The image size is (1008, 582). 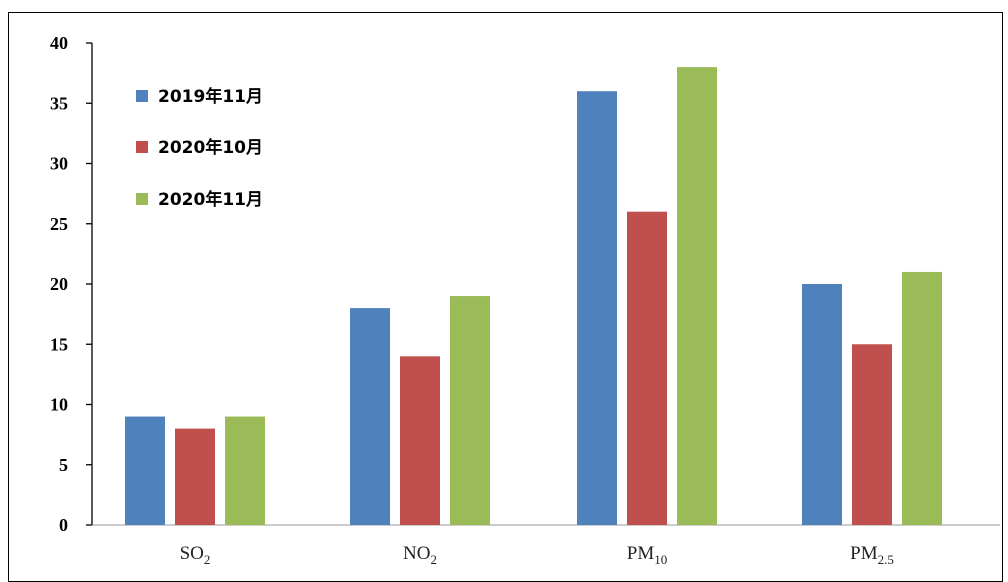 What do you see at coordinates (63, 525) in the screenshot?
I see `y-tick-label: 0` at bounding box center [63, 525].